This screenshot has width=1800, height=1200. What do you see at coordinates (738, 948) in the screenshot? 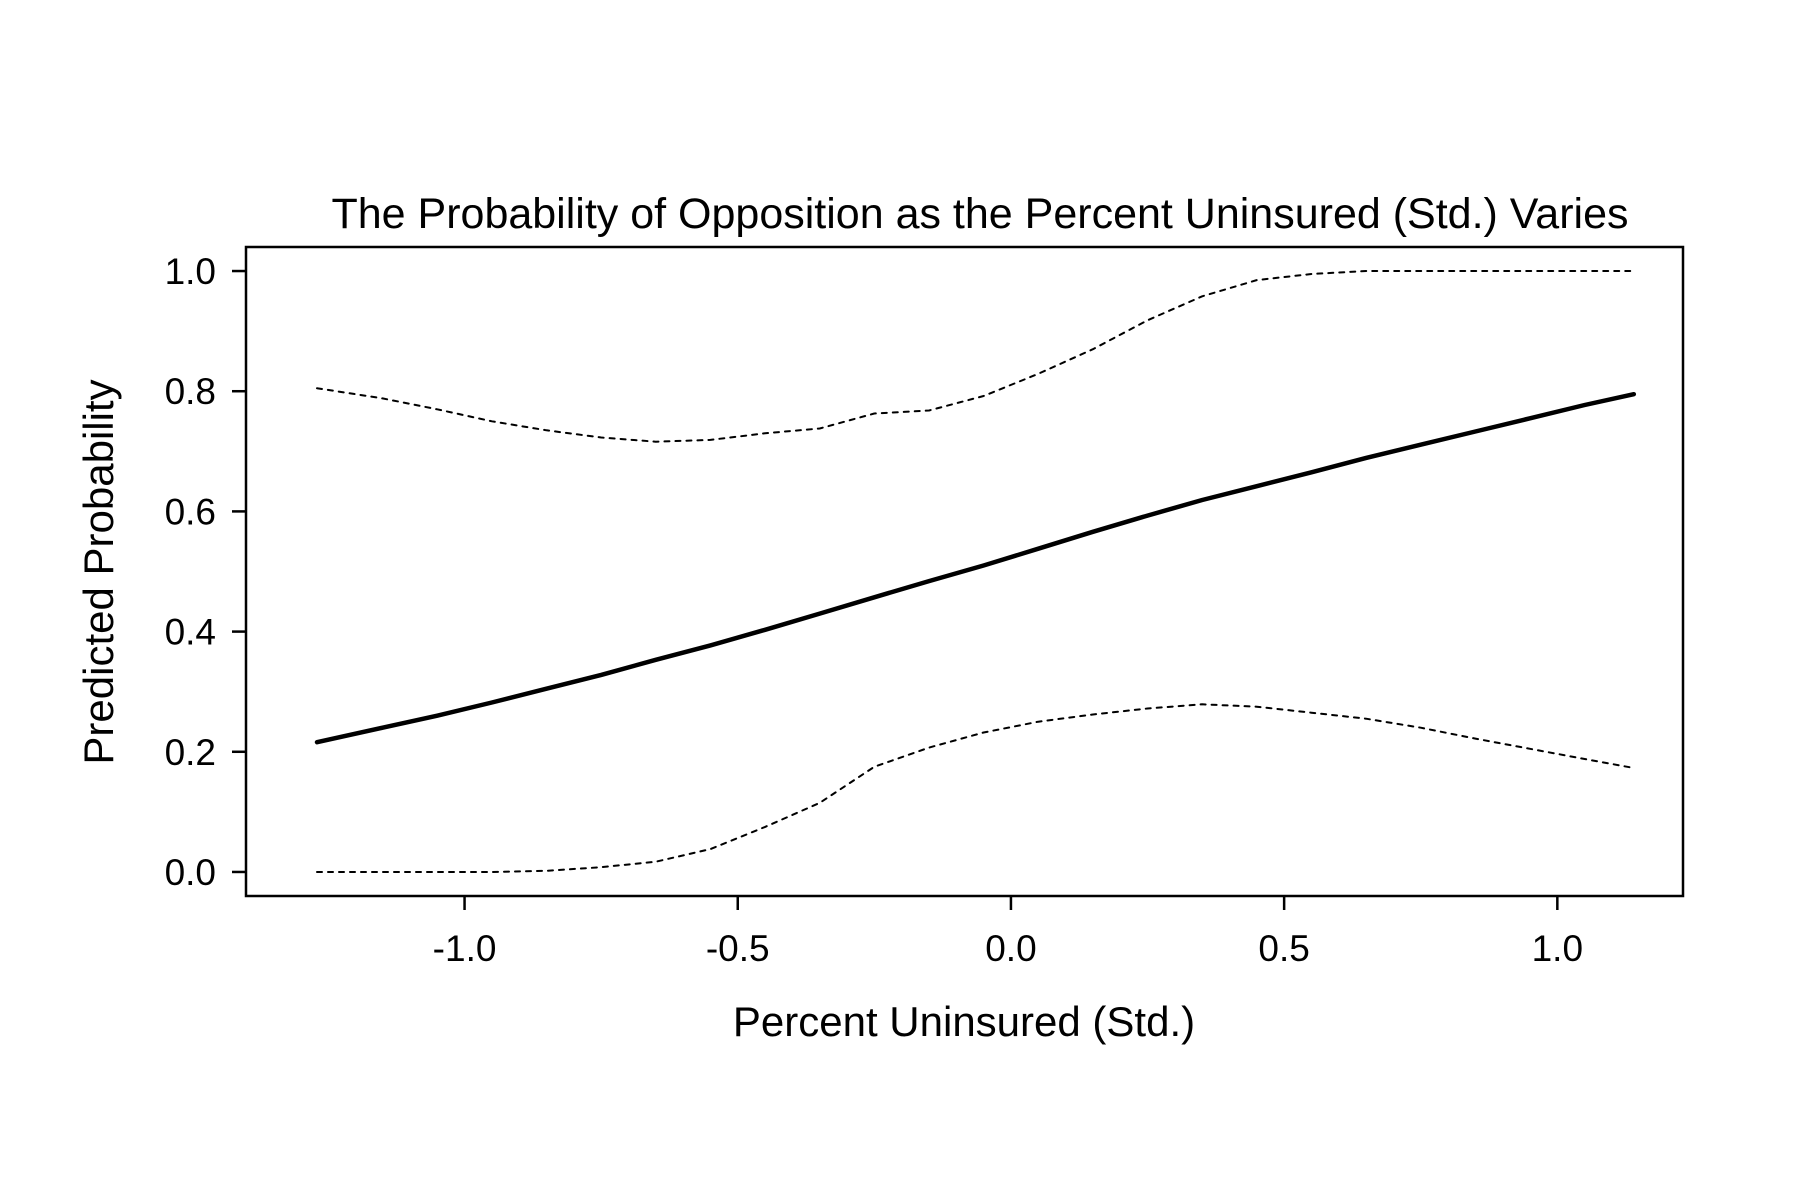
I see `x-tick-label: -0.5` at bounding box center [738, 948].